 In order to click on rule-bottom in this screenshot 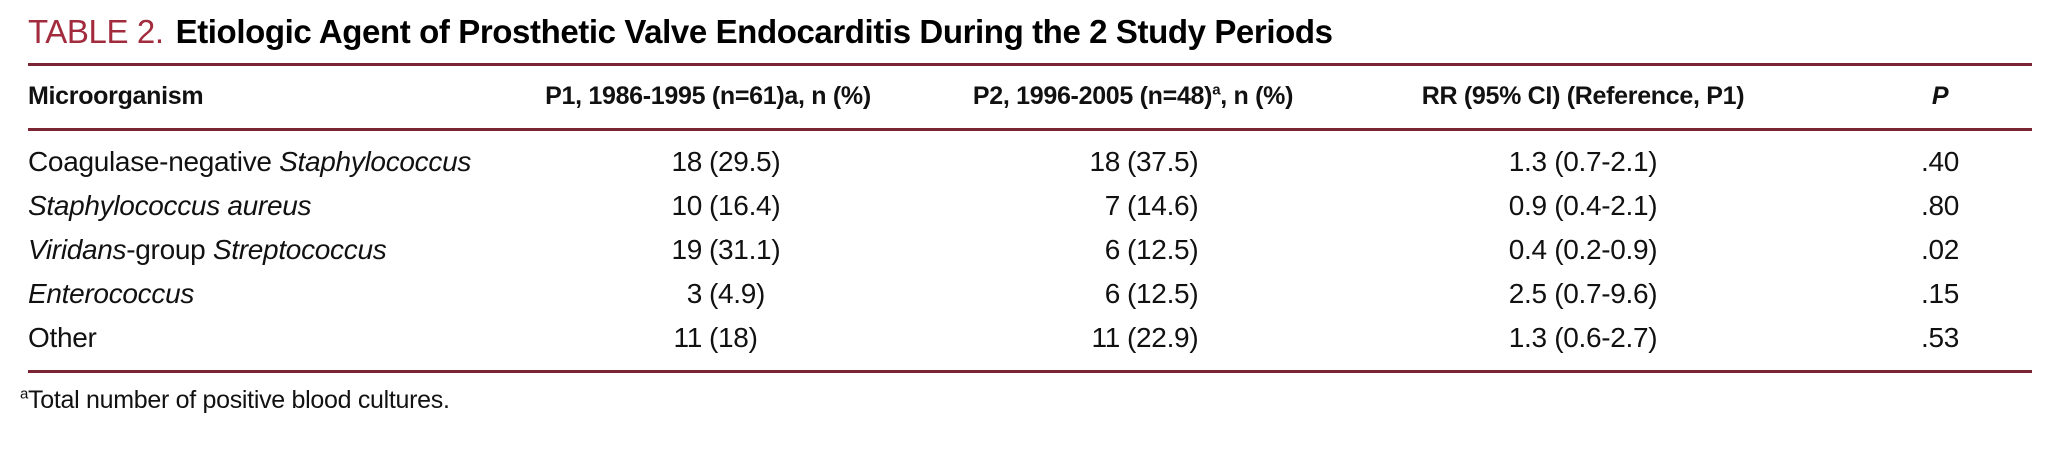, I will do `click(1030, 371)`.